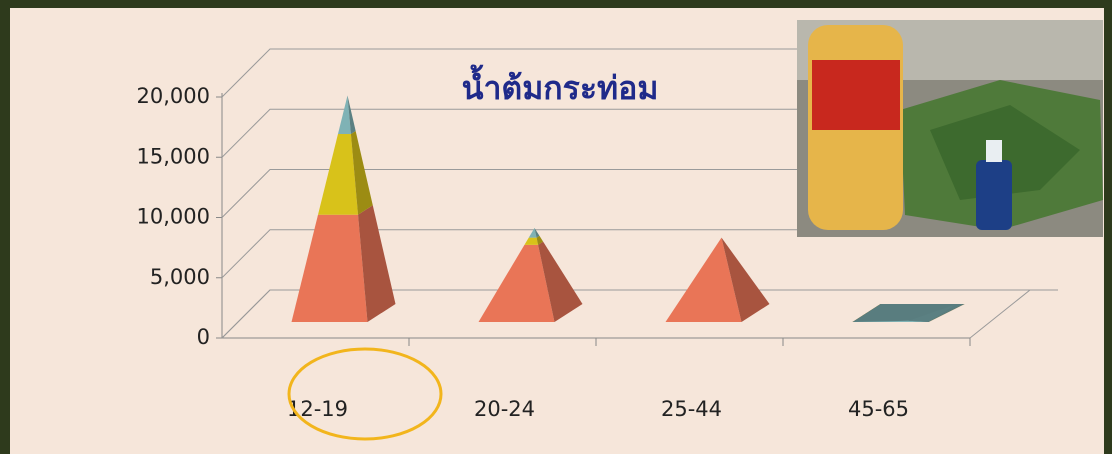  I want to click on x-tick-label: 25-44, so click(691, 409).